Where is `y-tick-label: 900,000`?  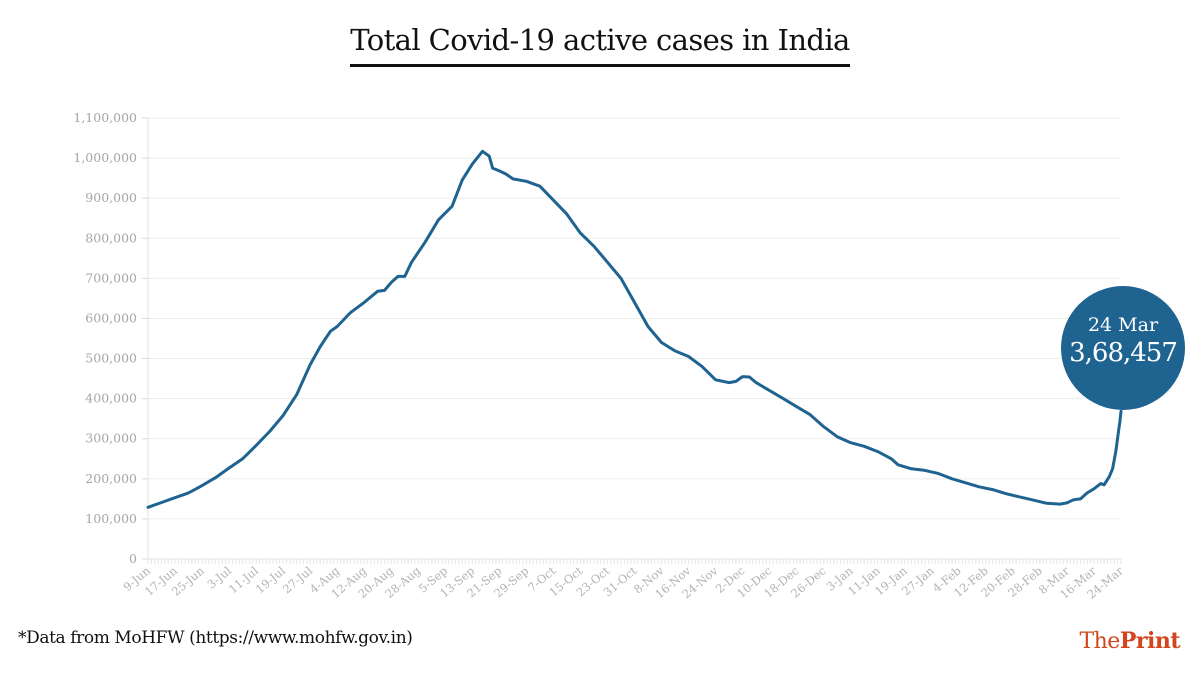
y-tick-label: 900,000 is located at coordinates (111, 197).